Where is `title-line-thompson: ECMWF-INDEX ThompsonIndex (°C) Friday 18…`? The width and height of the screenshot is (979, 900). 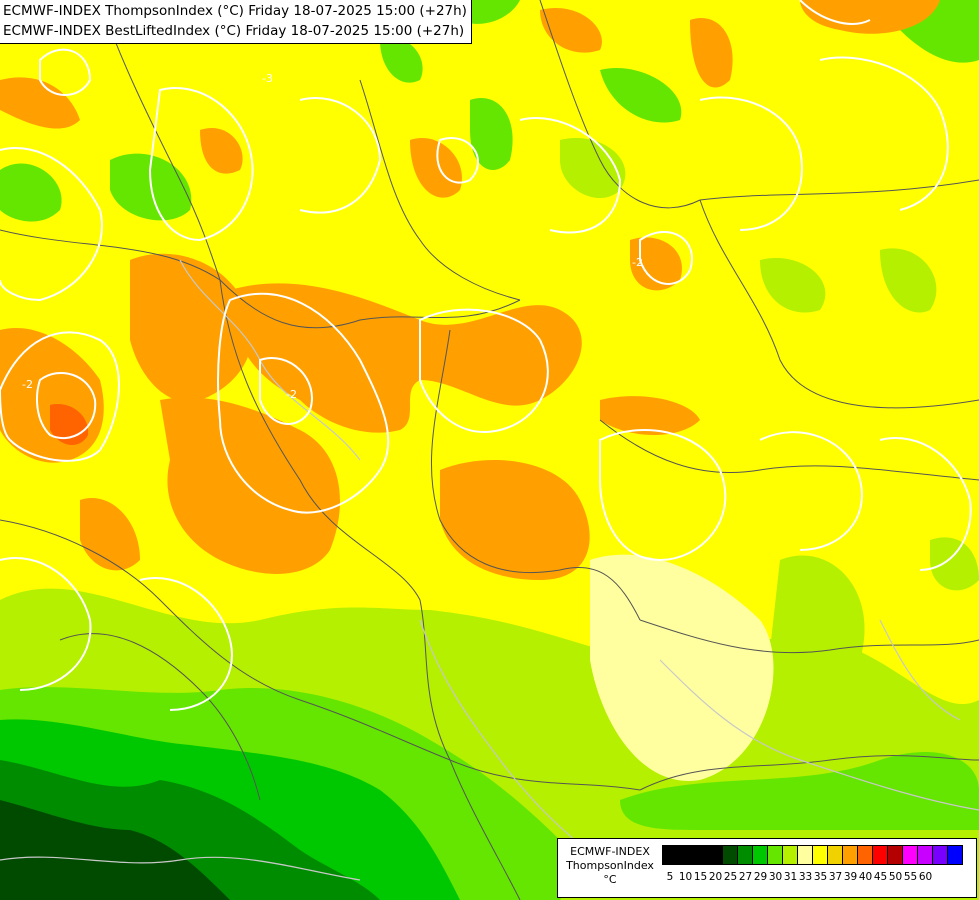
title-line-thompson: ECMWF-INDEX ThompsonIndex (°C) Friday 18… is located at coordinates (235, 11).